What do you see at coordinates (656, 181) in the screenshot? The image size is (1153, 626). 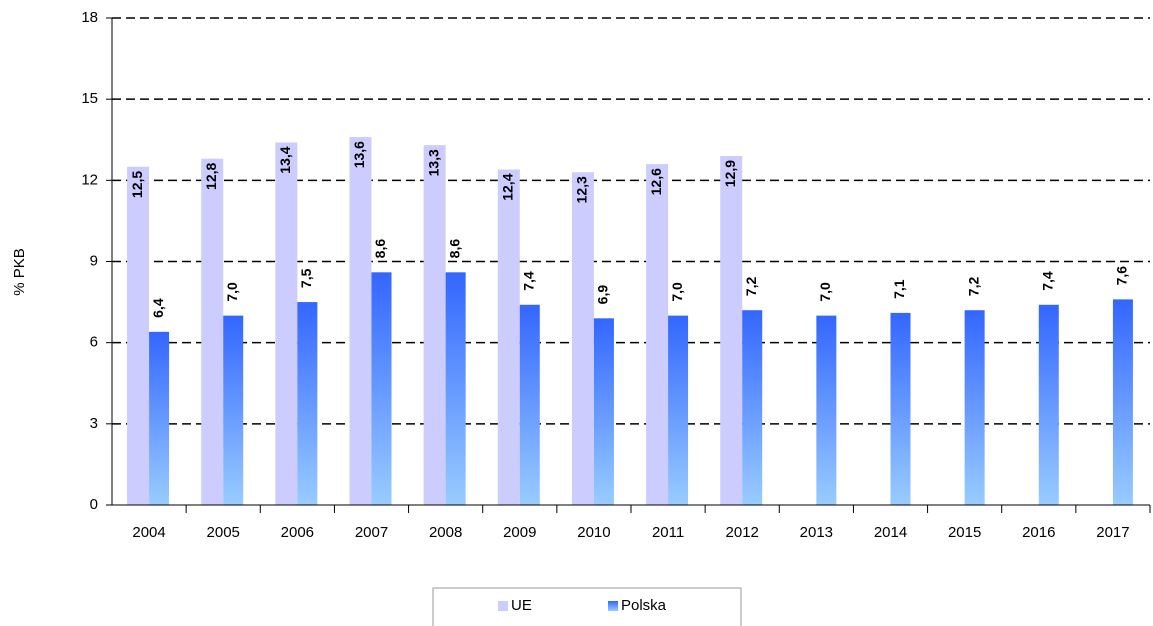 I see `value-label: 12,6` at bounding box center [656, 181].